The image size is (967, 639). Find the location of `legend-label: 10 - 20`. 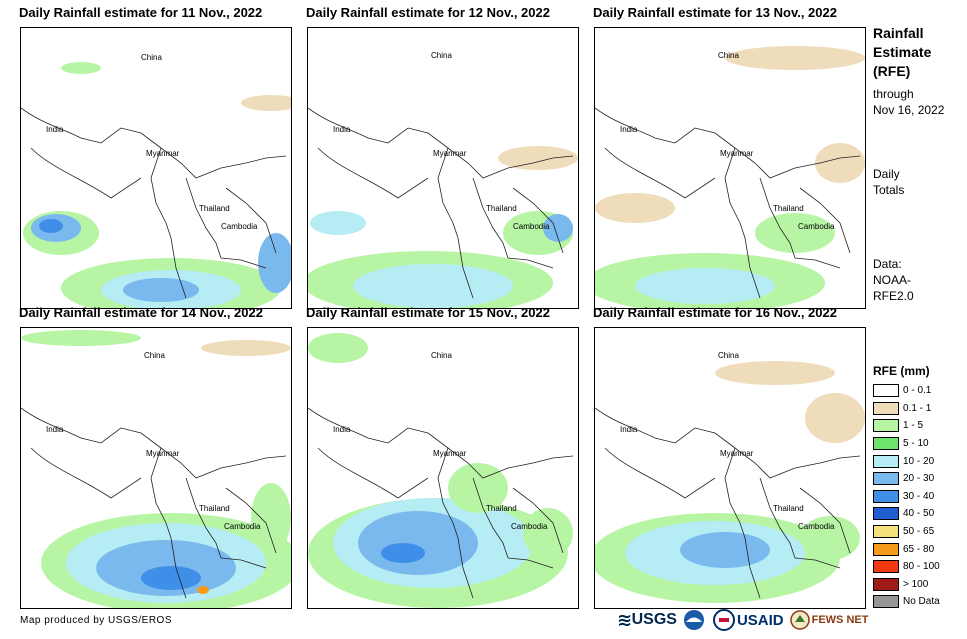

legend-label: 10 - 20 is located at coordinates (919, 461).